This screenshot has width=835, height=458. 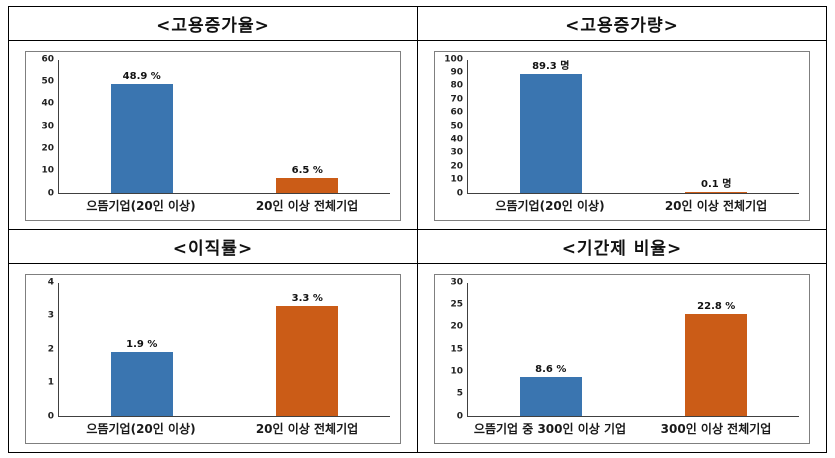 I want to click on bar-slot: 3.3 %, so click(x=308, y=349).